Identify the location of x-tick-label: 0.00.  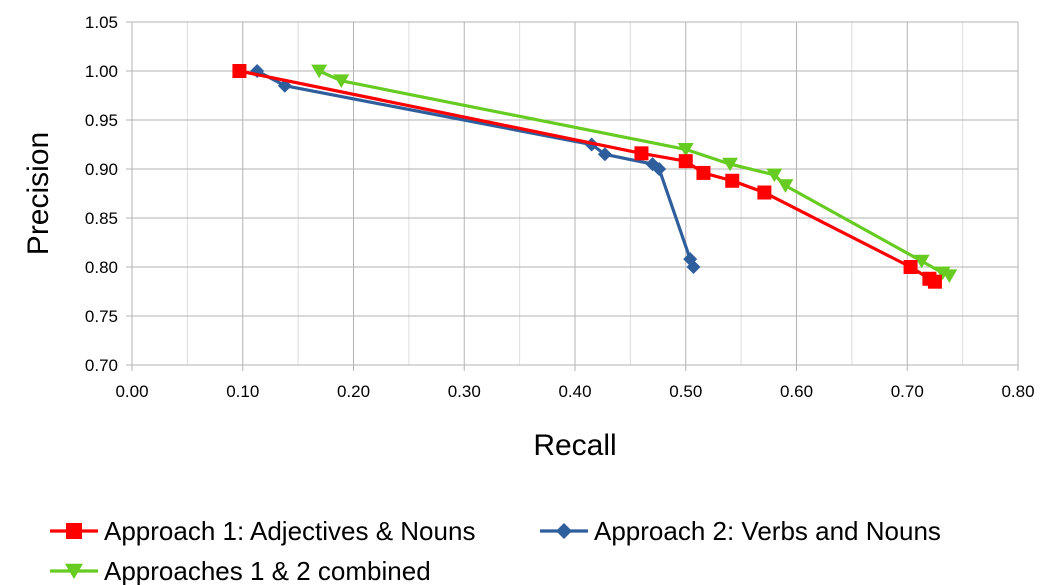
(131, 391).